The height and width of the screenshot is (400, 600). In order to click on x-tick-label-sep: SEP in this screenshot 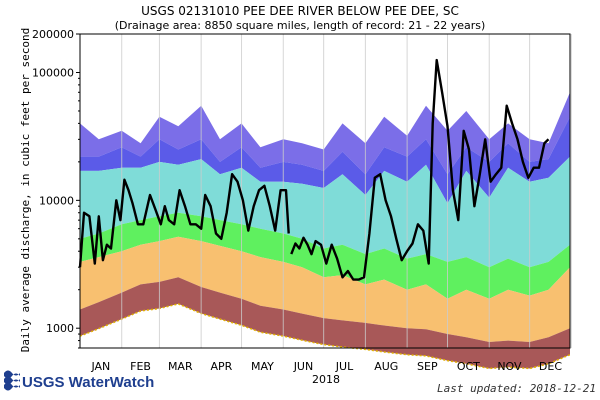, I will do `click(427, 366)`.